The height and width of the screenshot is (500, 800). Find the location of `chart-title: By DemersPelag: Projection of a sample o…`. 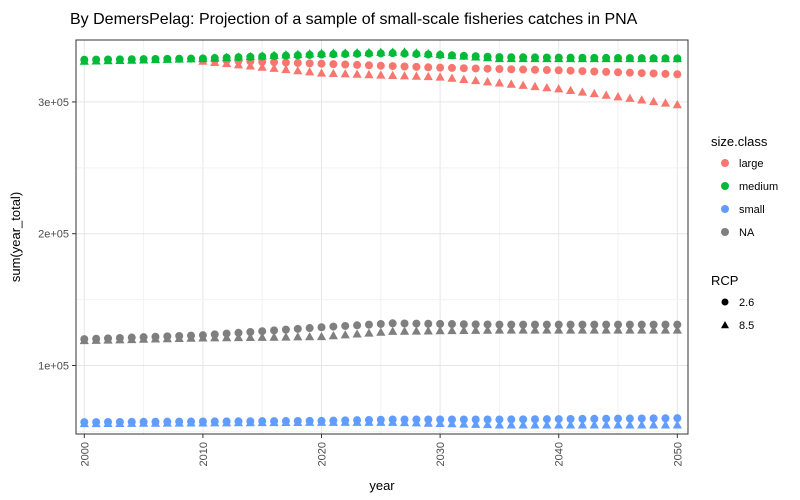

chart-title: By DemersPelag: Projection of a sample o… is located at coordinates (354, 19).